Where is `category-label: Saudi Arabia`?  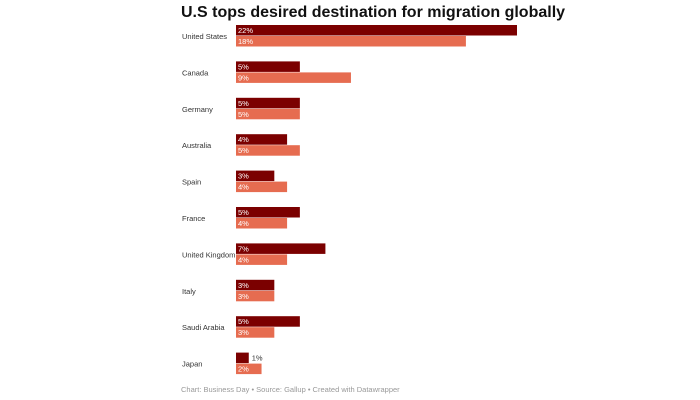
category-label: Saudi Arabia is located at coordinates (203, 327).